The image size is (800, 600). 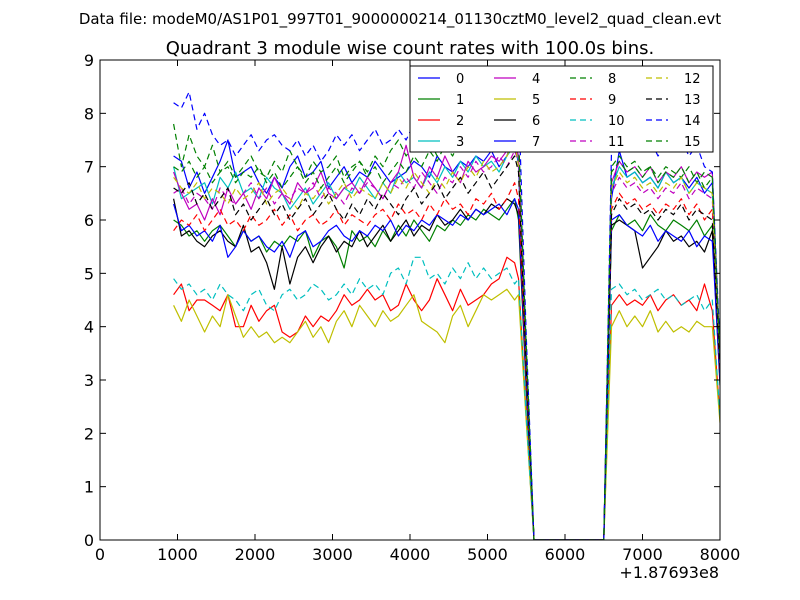 What do you see at coordinates (536, 142) in the screenshot?
I see `legend-label-7: 7` at bounding box center [536, 142].